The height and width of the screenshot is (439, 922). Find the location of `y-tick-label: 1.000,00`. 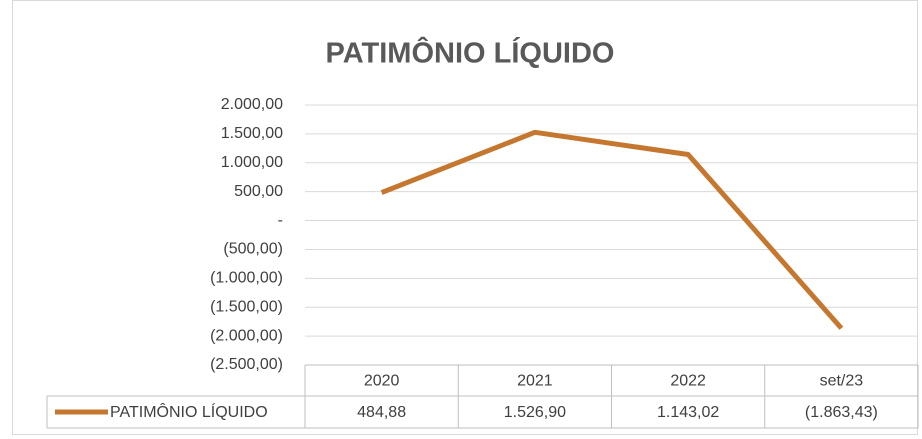

y-tick-label: 1.000,00 is located at coordinates (252, 162).